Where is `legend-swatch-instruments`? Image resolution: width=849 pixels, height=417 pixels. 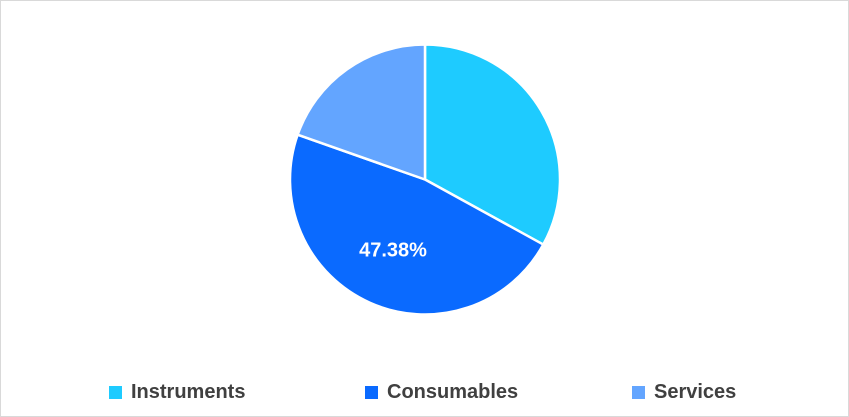
legend-swatch-instruments is located at coordinates (115, 392).